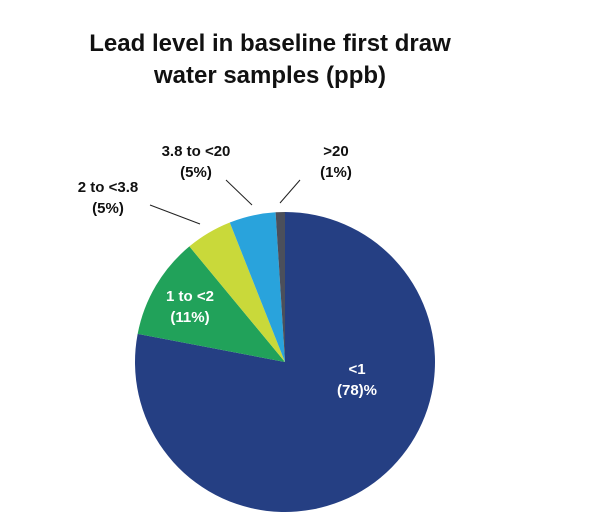 The width and height of the screenshot is (600, 527). What do you see at coordinates (196, 151) in the screenshot?
I see `slice-label: 3.8 to <20` at bounding box center [196, 151].